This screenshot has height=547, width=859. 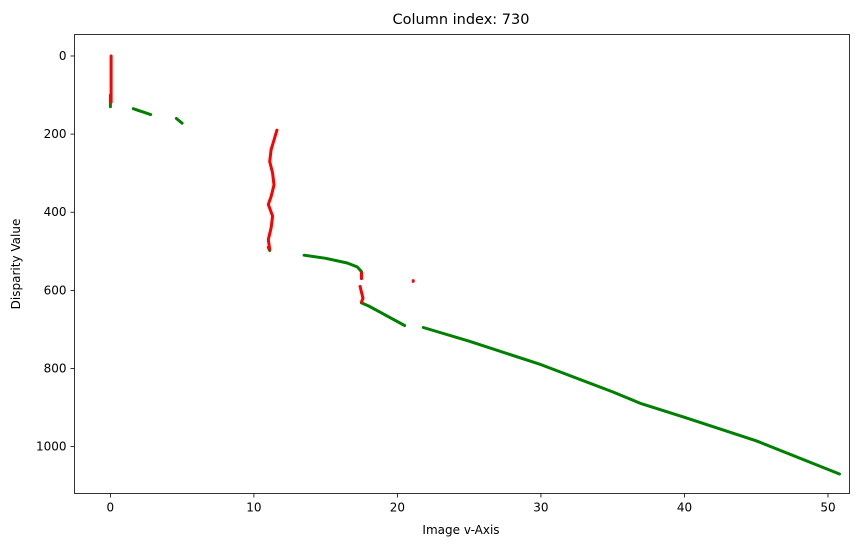 What do you see at coordinates (253, 508) in the screenshot?
I see `x-tick-label: 10` at bounding box center [253, 508].